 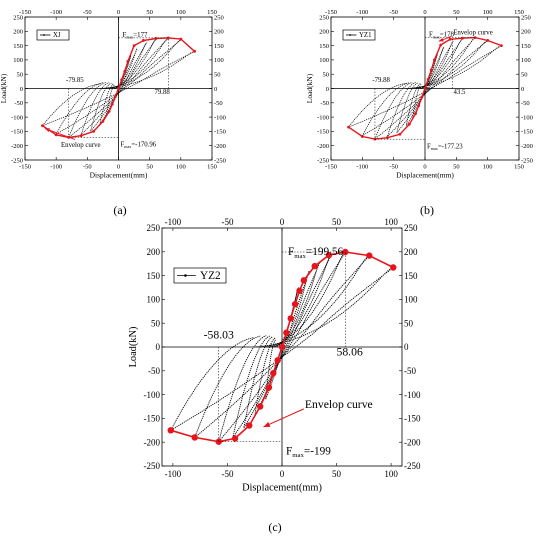 I want to click on legend-label: YZ1, so click(x=365, y=35).